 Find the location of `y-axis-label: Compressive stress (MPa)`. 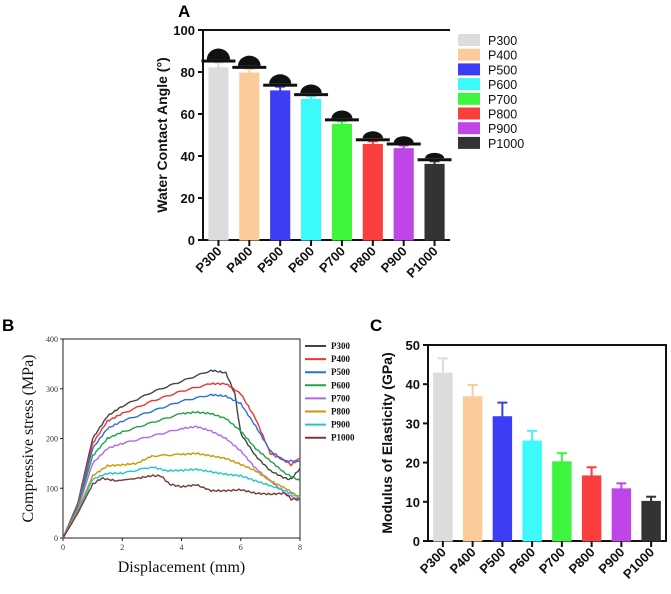

y-axis-label: Compressive stress (MPa) is located at coordinates (28, 439).